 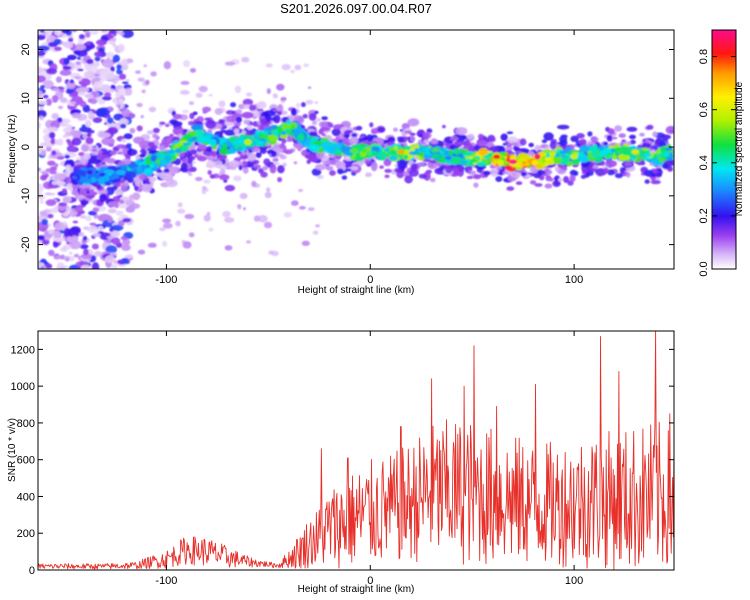 I want to click on colorbar-tick-label: 0.6, so click(x=704, y=109).